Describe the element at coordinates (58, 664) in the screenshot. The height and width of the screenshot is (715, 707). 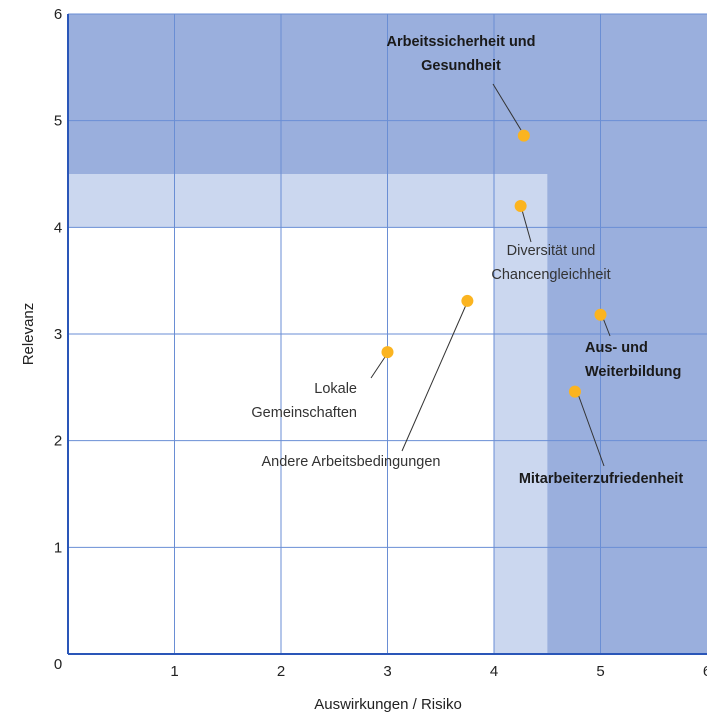
I see `origin-tick-label: 0` at that location.